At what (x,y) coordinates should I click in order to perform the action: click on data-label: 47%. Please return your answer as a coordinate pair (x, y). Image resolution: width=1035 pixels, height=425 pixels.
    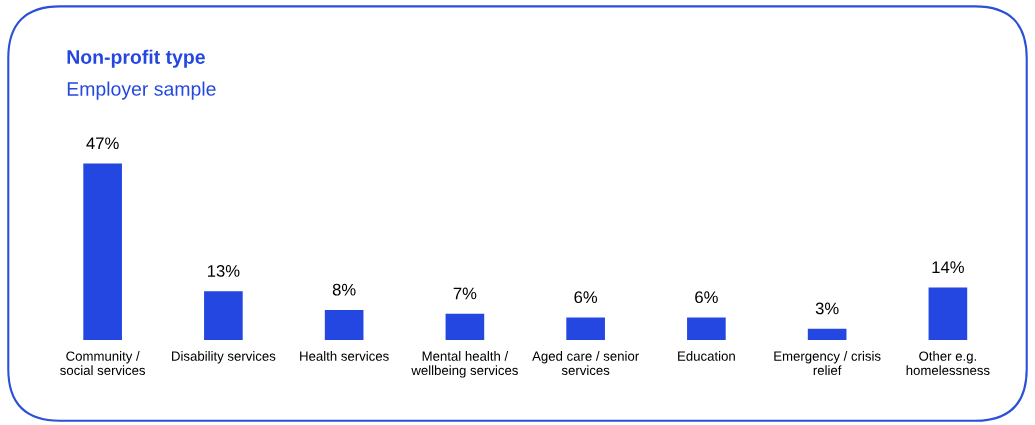
    Looking at the image, I should click on (102, 143).